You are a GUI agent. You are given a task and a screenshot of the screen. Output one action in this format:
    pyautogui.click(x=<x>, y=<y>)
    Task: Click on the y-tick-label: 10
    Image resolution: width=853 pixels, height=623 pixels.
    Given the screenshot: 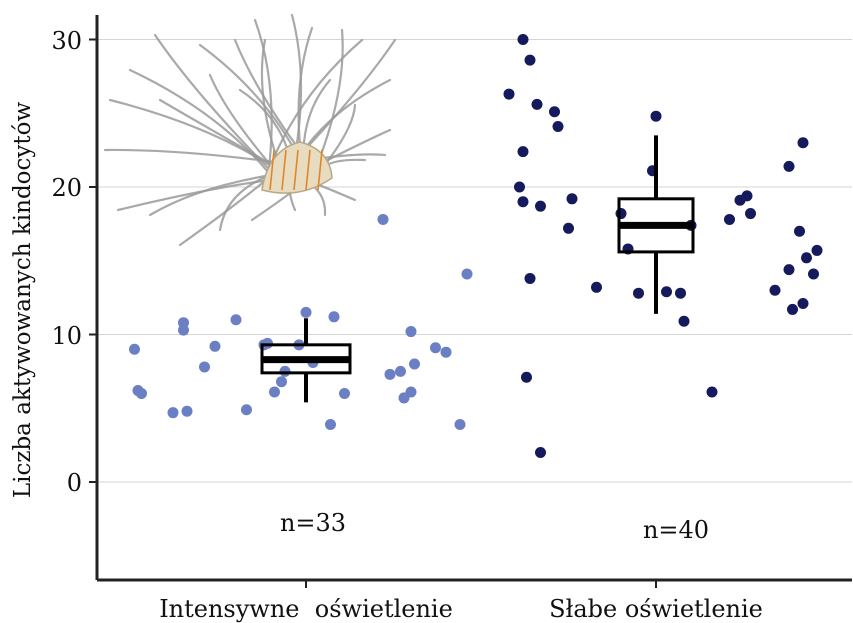 What is the action you would take?
    pyautogui.click(x=66, y=336)
    